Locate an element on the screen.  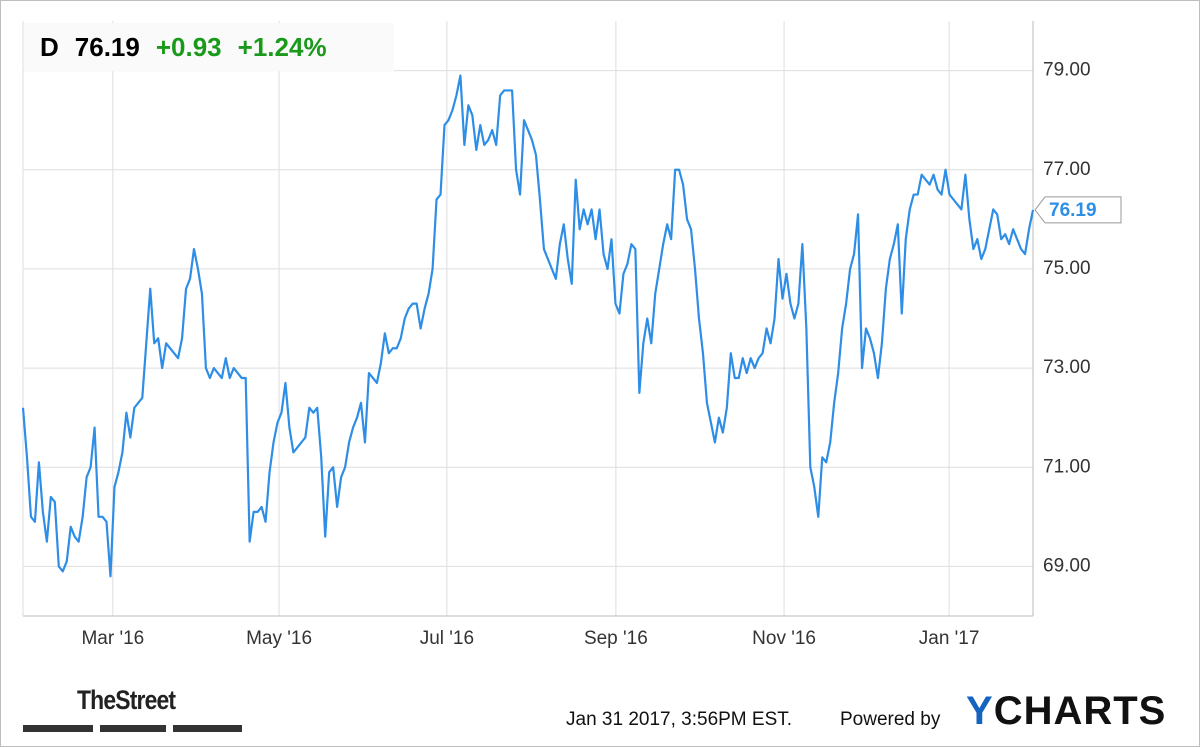
powered-by: Powered by is located at coordinates (890, 719).